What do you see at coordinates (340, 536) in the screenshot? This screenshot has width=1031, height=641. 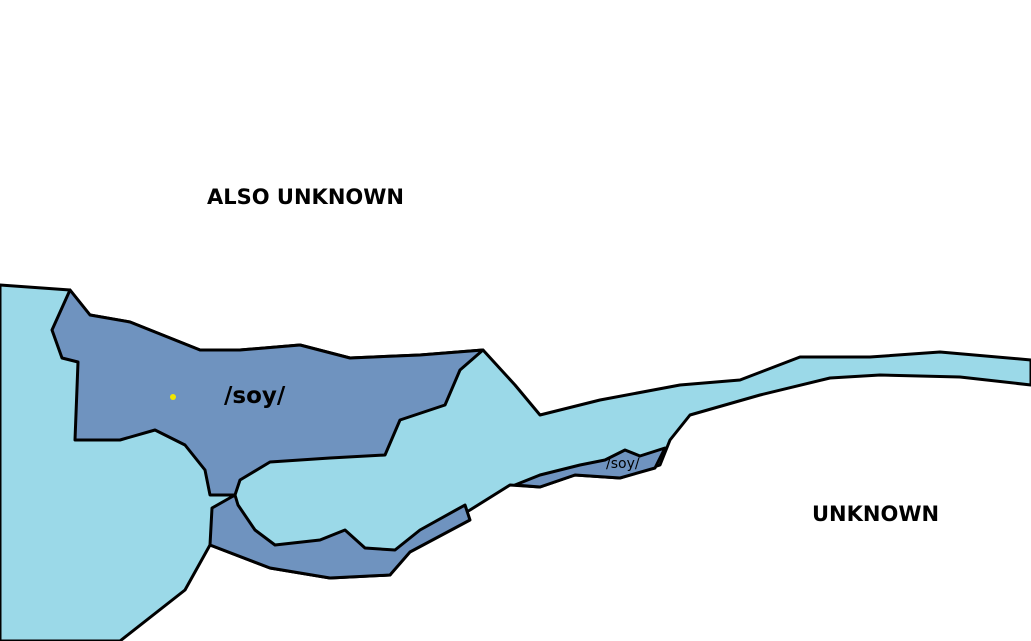 I see `soy-region-south-strip` at bounding box center [340, 536].